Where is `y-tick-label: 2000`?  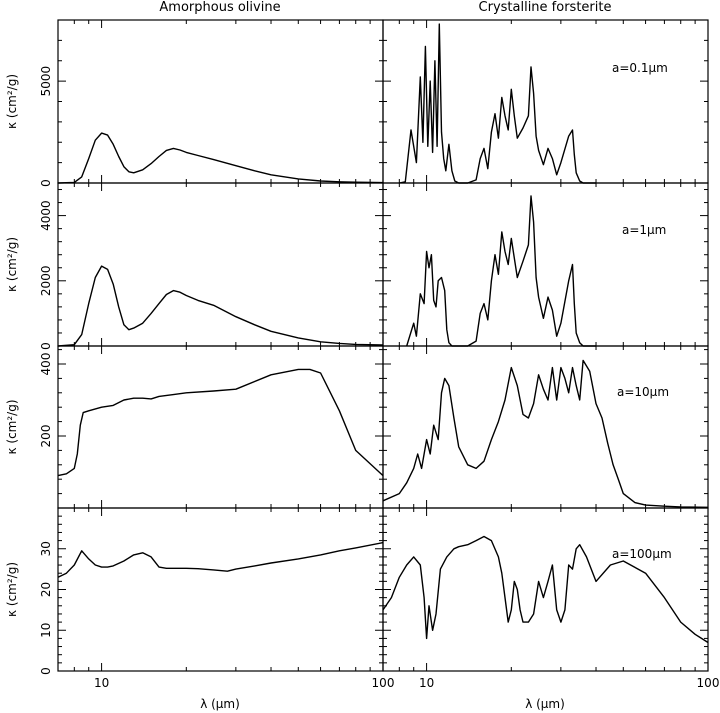
y-tick-label: 2000 is located at coordinates (46, 281).